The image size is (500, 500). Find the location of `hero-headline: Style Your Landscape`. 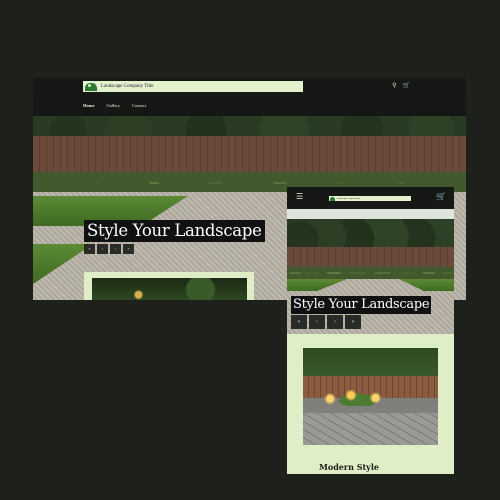

hero-headline: Style Your Landscape is located at coordinates (174, 231).